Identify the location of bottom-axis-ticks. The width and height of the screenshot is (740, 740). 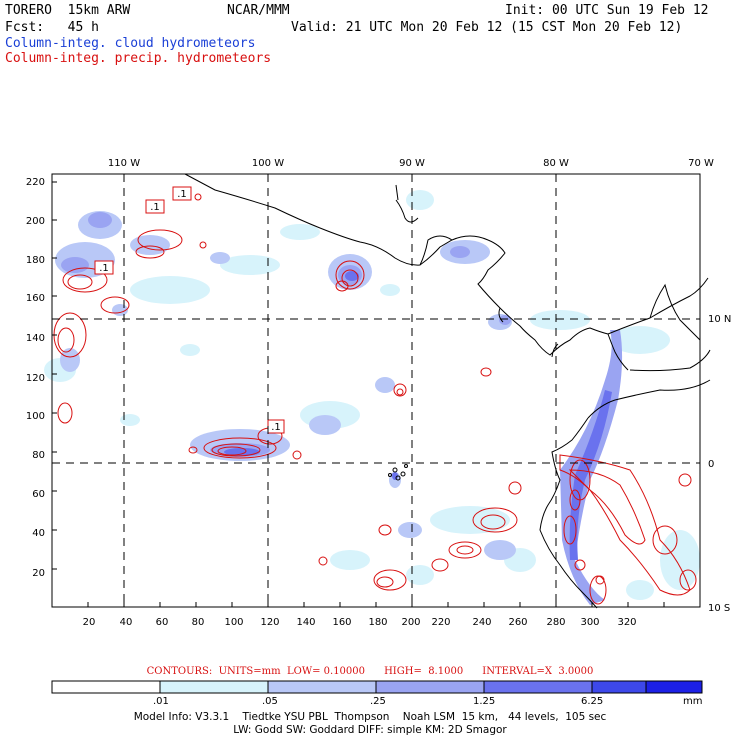
(376, 604).